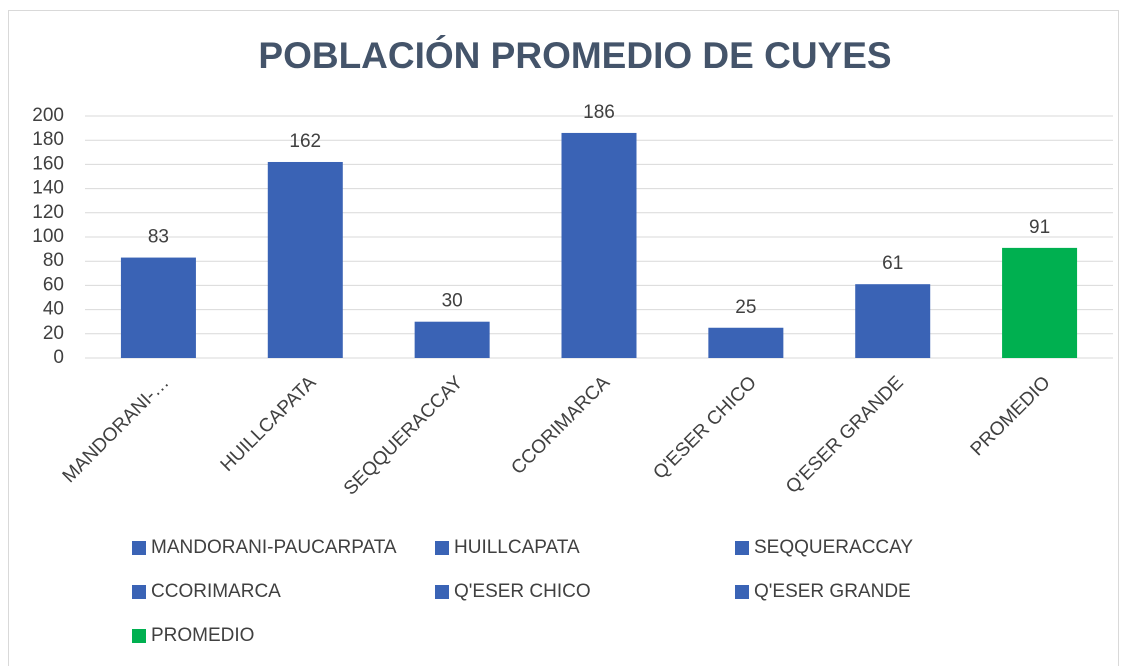 The width and height of the screenshot is (1127, 666). What do you see at coordinates (452, 301) in the screenshot?
I see `data-label: 30` at bounding box center [452, 301].